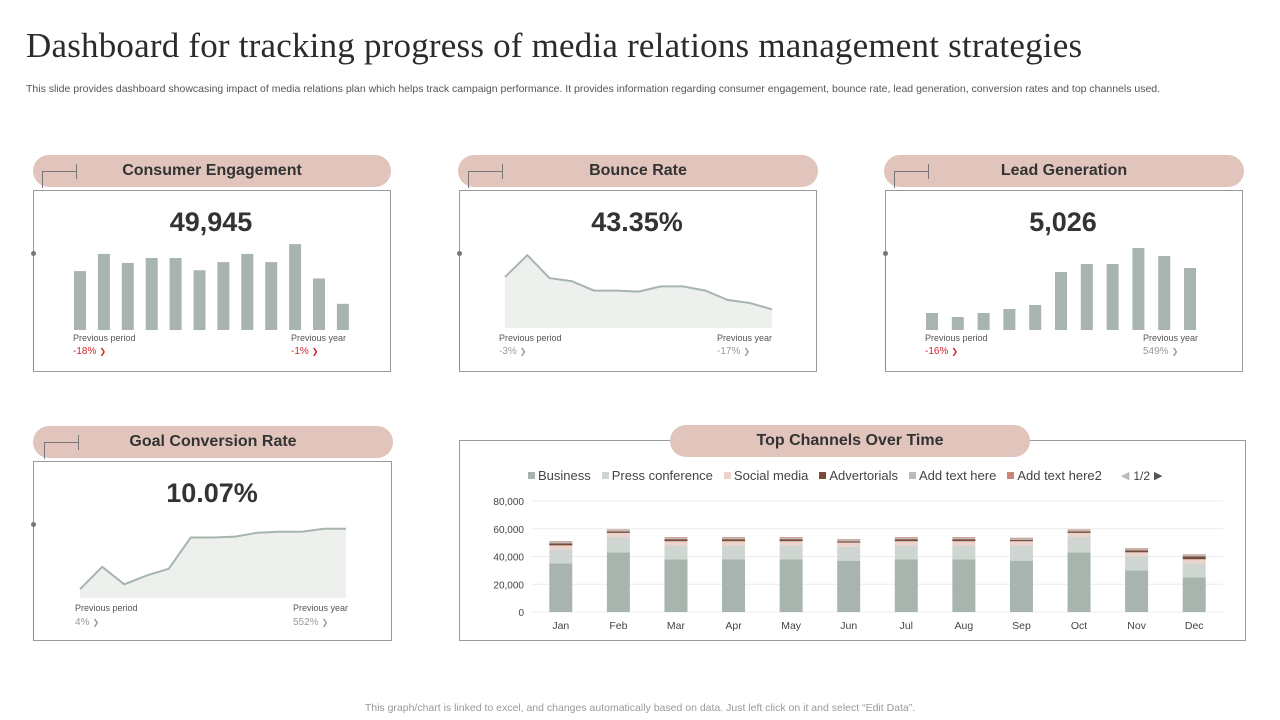 The image size is (1280, 720). Describe the element at coordinates (211, 287) in the screenshot. I see `consumer-engagement-sparkline` at that location.